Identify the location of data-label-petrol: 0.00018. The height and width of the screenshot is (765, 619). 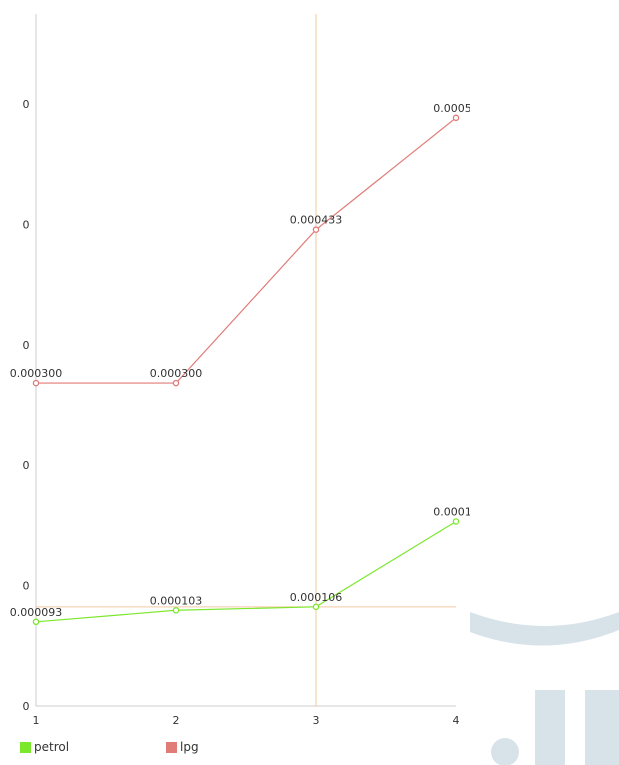
(456, 511).